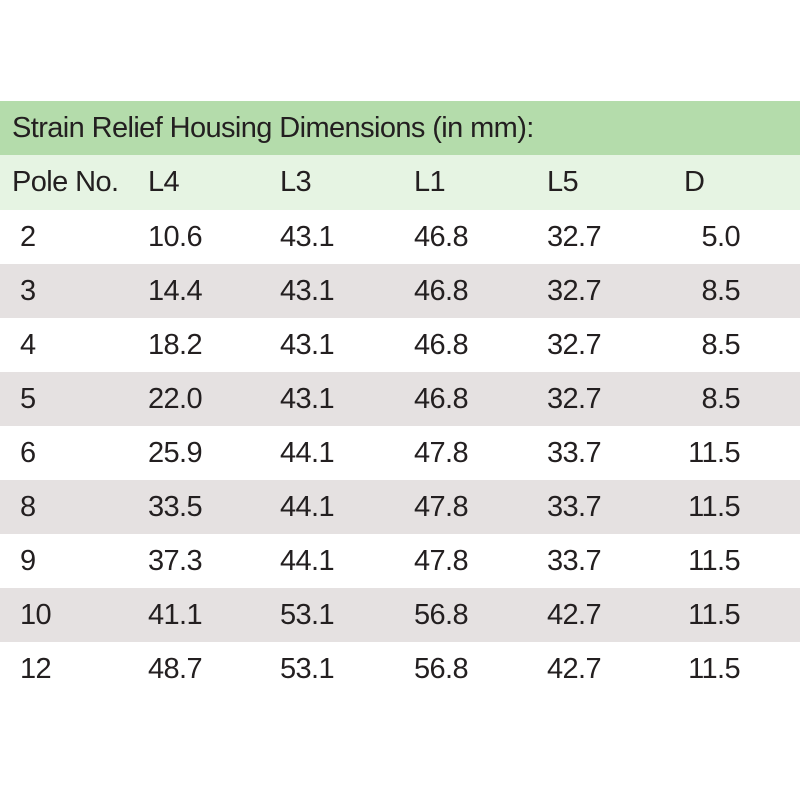 The width and height of the screenshot is (800, 800). Describe the element at coordinates (28, 398) in the screenshot. I see `cell-pole-no: 5` at that location.